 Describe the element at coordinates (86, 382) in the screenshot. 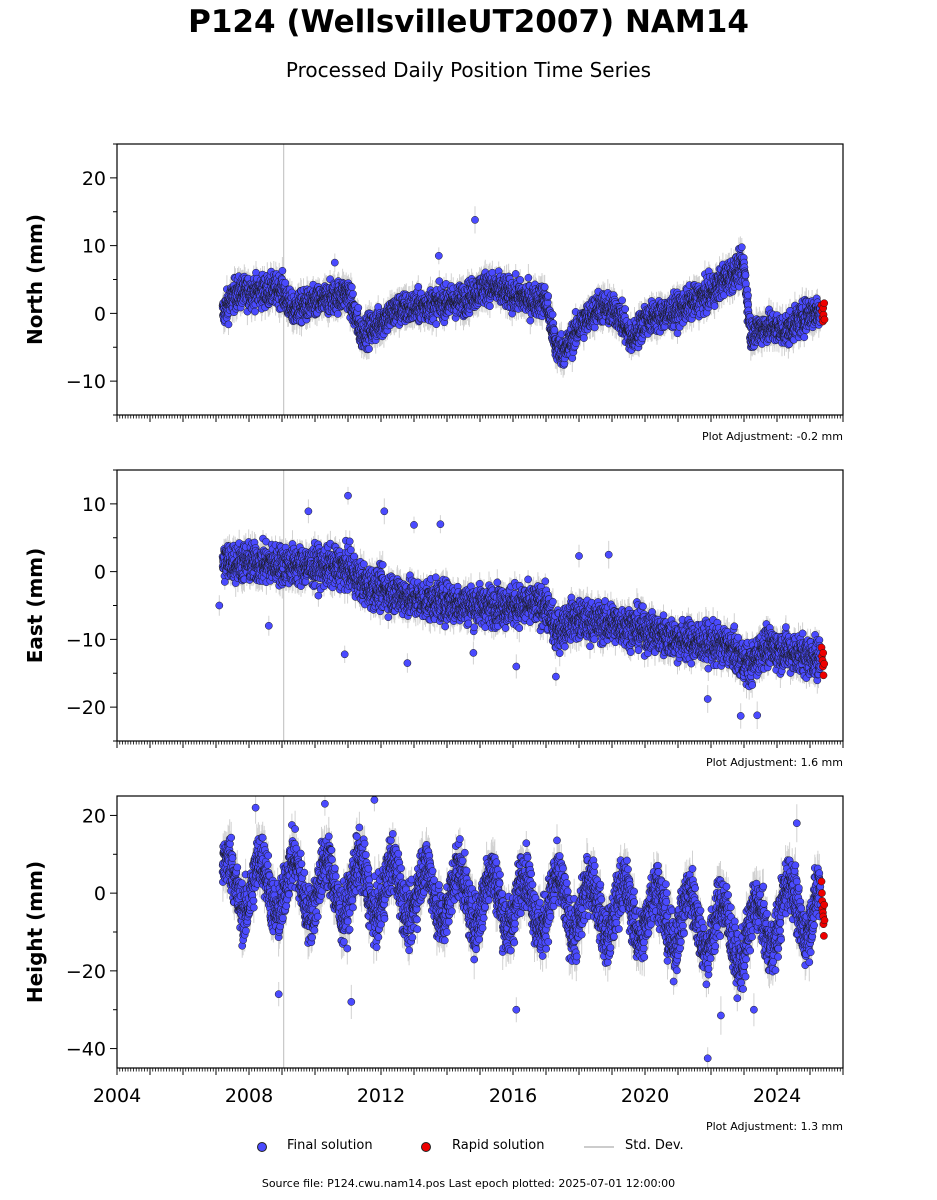

I see `y-tick-label: −10` at that location.